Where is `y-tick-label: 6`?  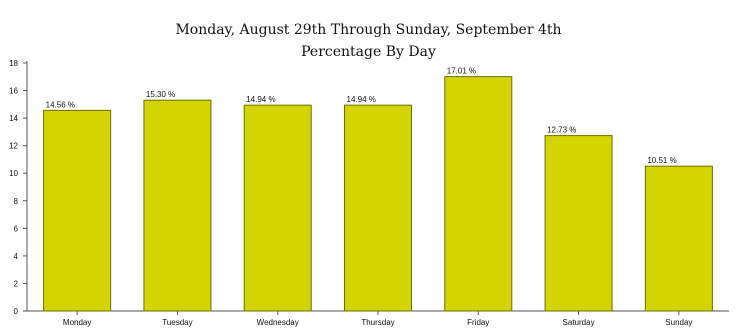 y-tick-label: 6 is located at coordinates (16, 228).